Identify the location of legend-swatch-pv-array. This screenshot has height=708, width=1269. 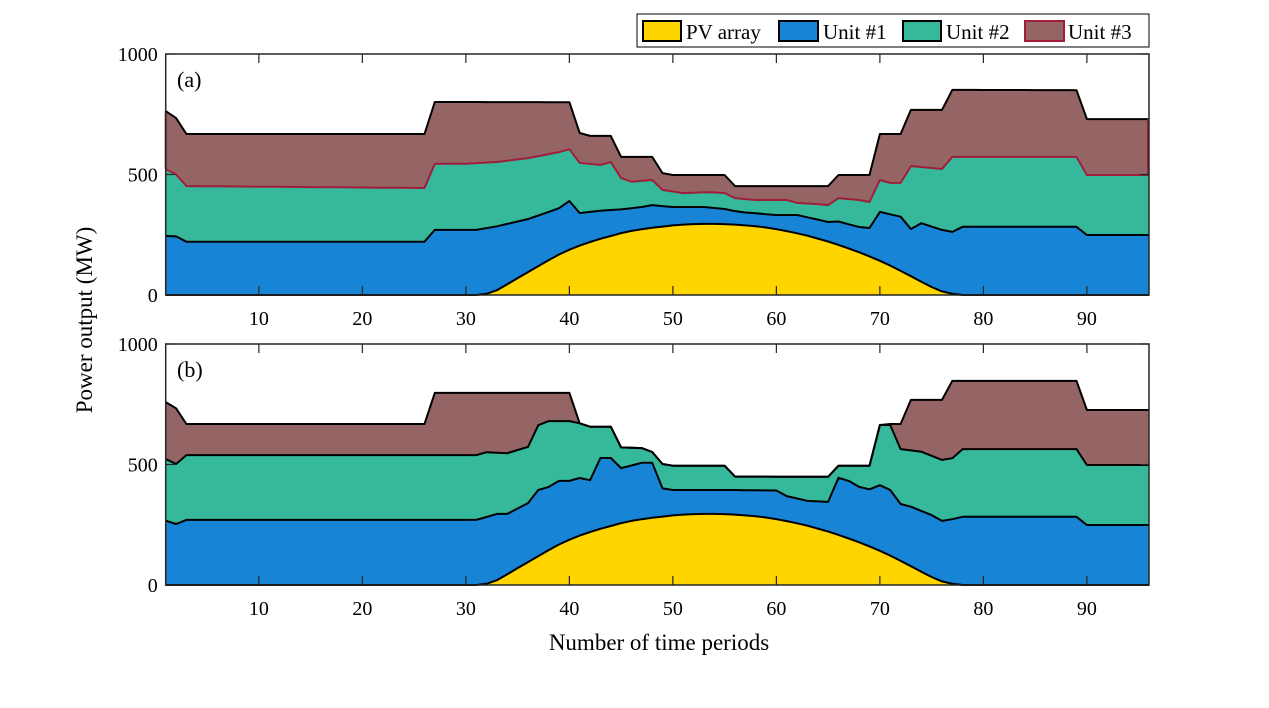
(662, 31).